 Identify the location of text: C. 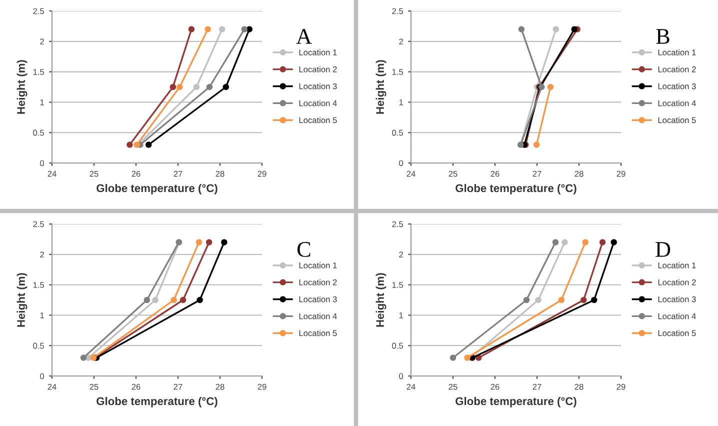
(304, 249).